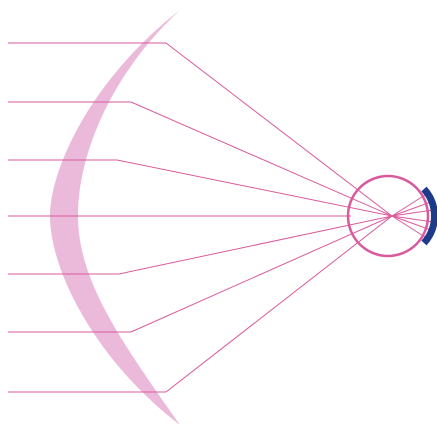 This screenshot has width=437, height=424. Describe the element at coordinates (388, 216) in the screenshot. I see `eye-sphere` at that location.